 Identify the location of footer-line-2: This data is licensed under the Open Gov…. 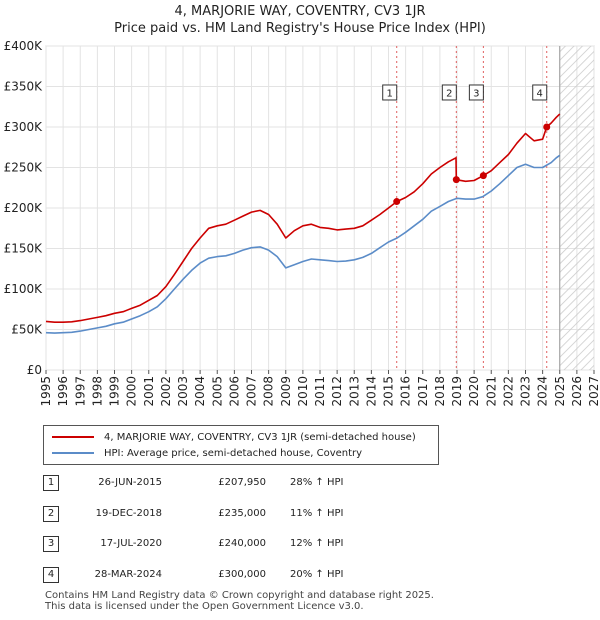
(204, 606).